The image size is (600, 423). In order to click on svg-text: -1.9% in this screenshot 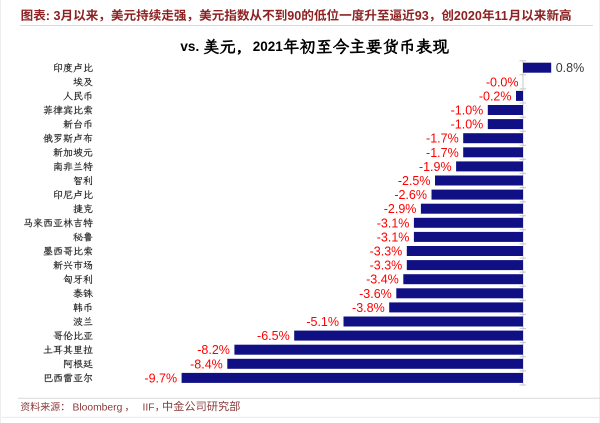, I will do `click(435, 167)`.